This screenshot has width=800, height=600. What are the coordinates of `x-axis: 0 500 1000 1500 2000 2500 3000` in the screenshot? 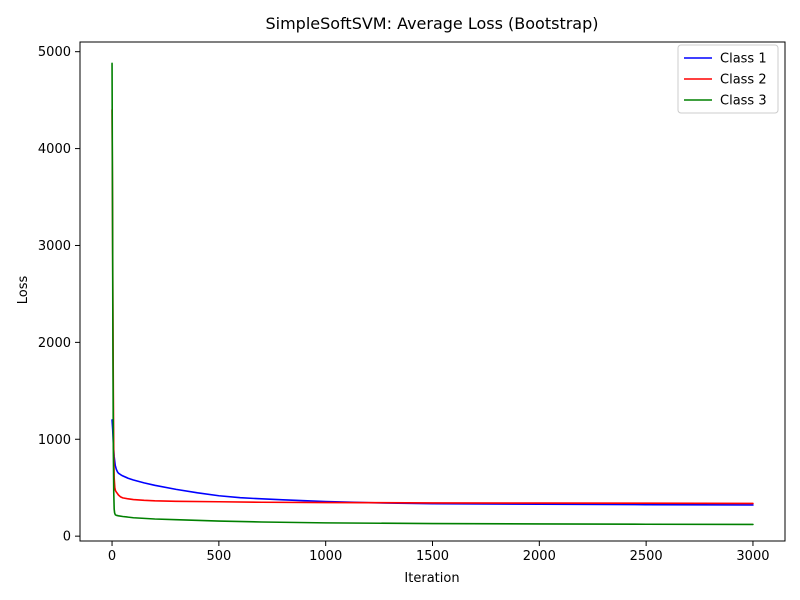 It's located at (439, 552).